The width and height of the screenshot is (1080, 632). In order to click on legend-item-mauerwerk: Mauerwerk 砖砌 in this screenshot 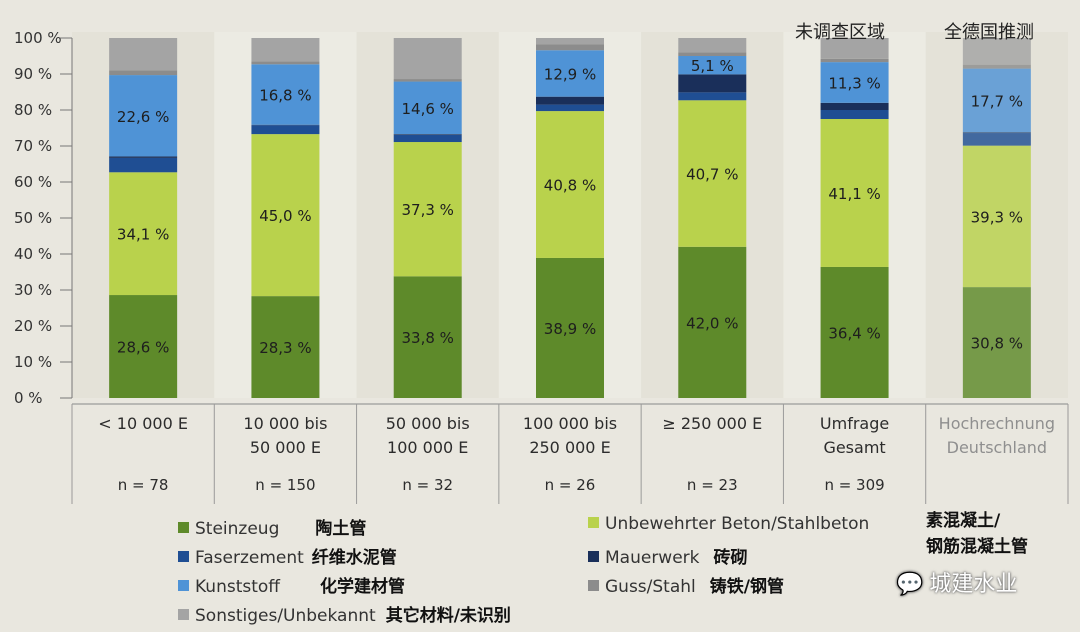, I will do `click(668, 555)`.